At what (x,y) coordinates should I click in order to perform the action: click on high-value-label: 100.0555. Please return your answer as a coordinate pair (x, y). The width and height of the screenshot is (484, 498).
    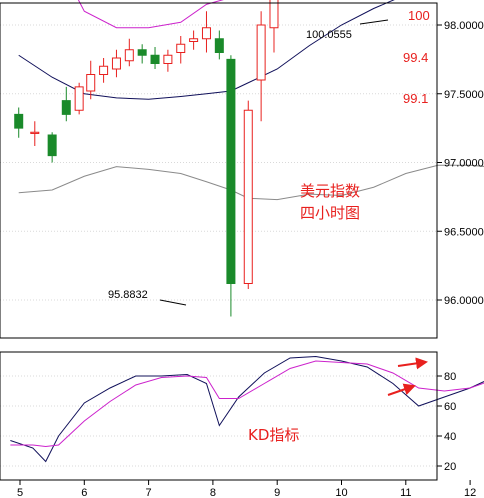
    Looking at the image, I should click on (329, 35).